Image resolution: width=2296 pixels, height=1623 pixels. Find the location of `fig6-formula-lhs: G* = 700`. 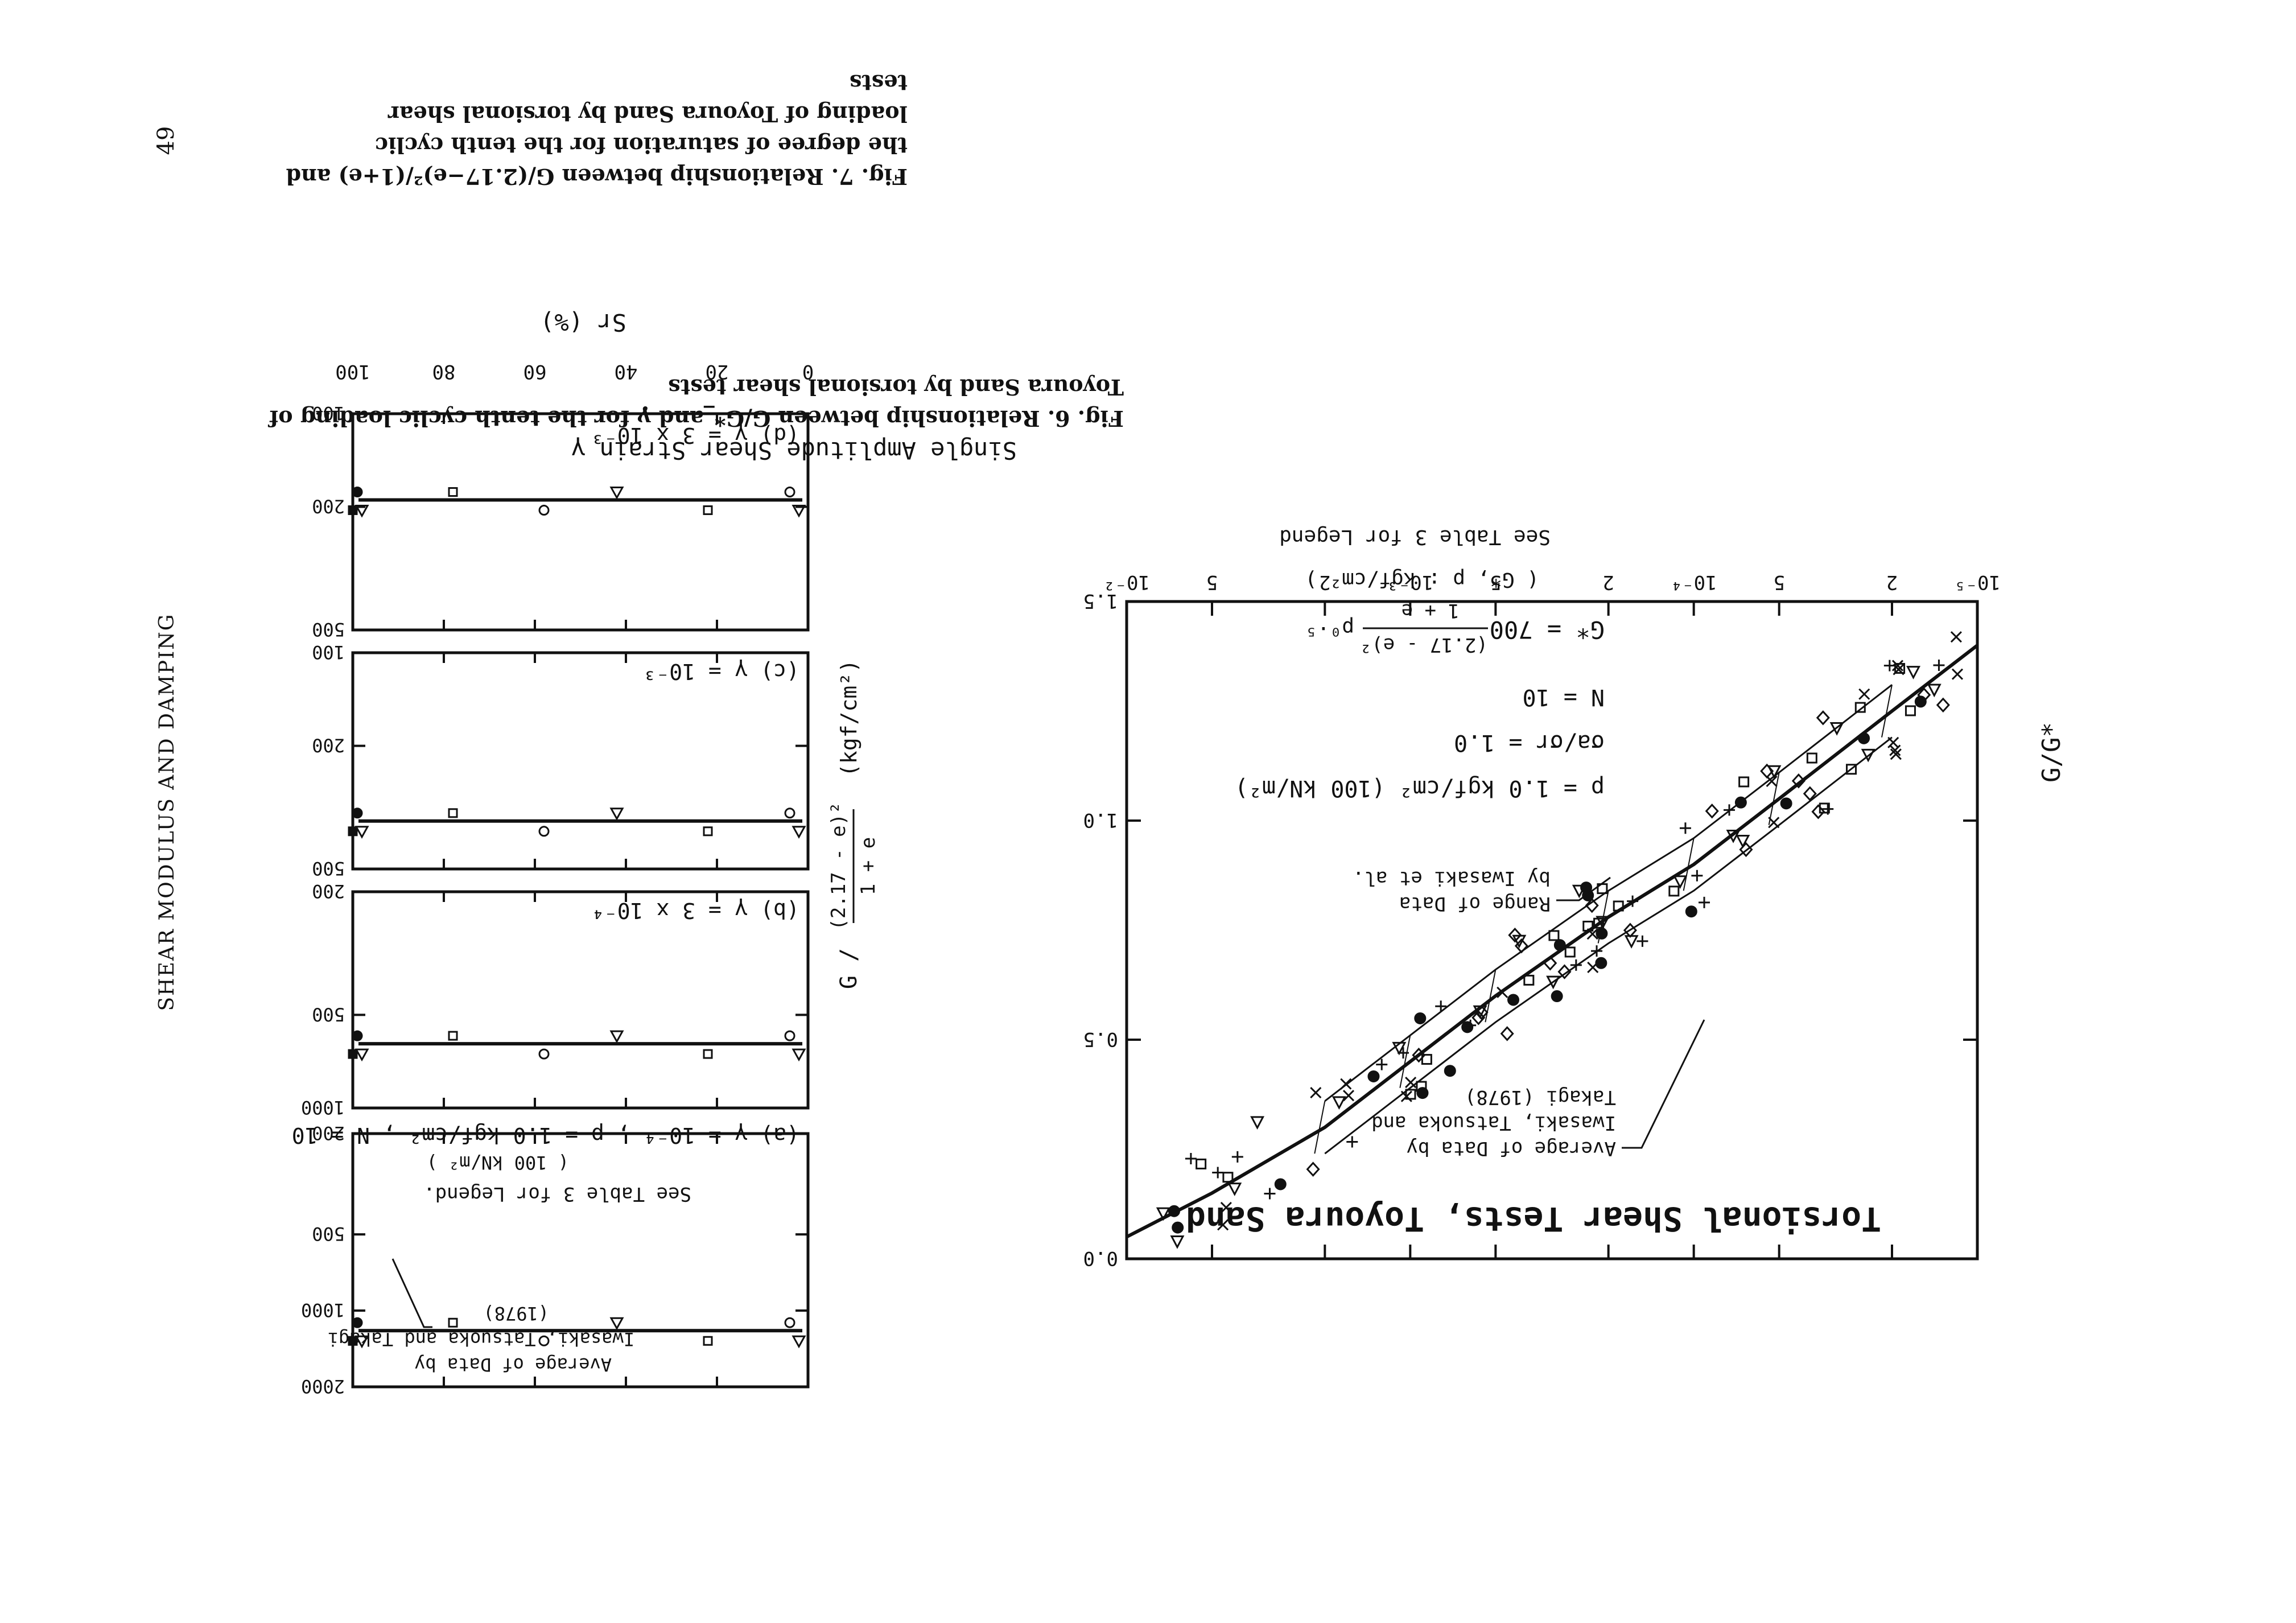

fig6-formula-lhs: G* = 700 is located at coordinates (1547, 630).